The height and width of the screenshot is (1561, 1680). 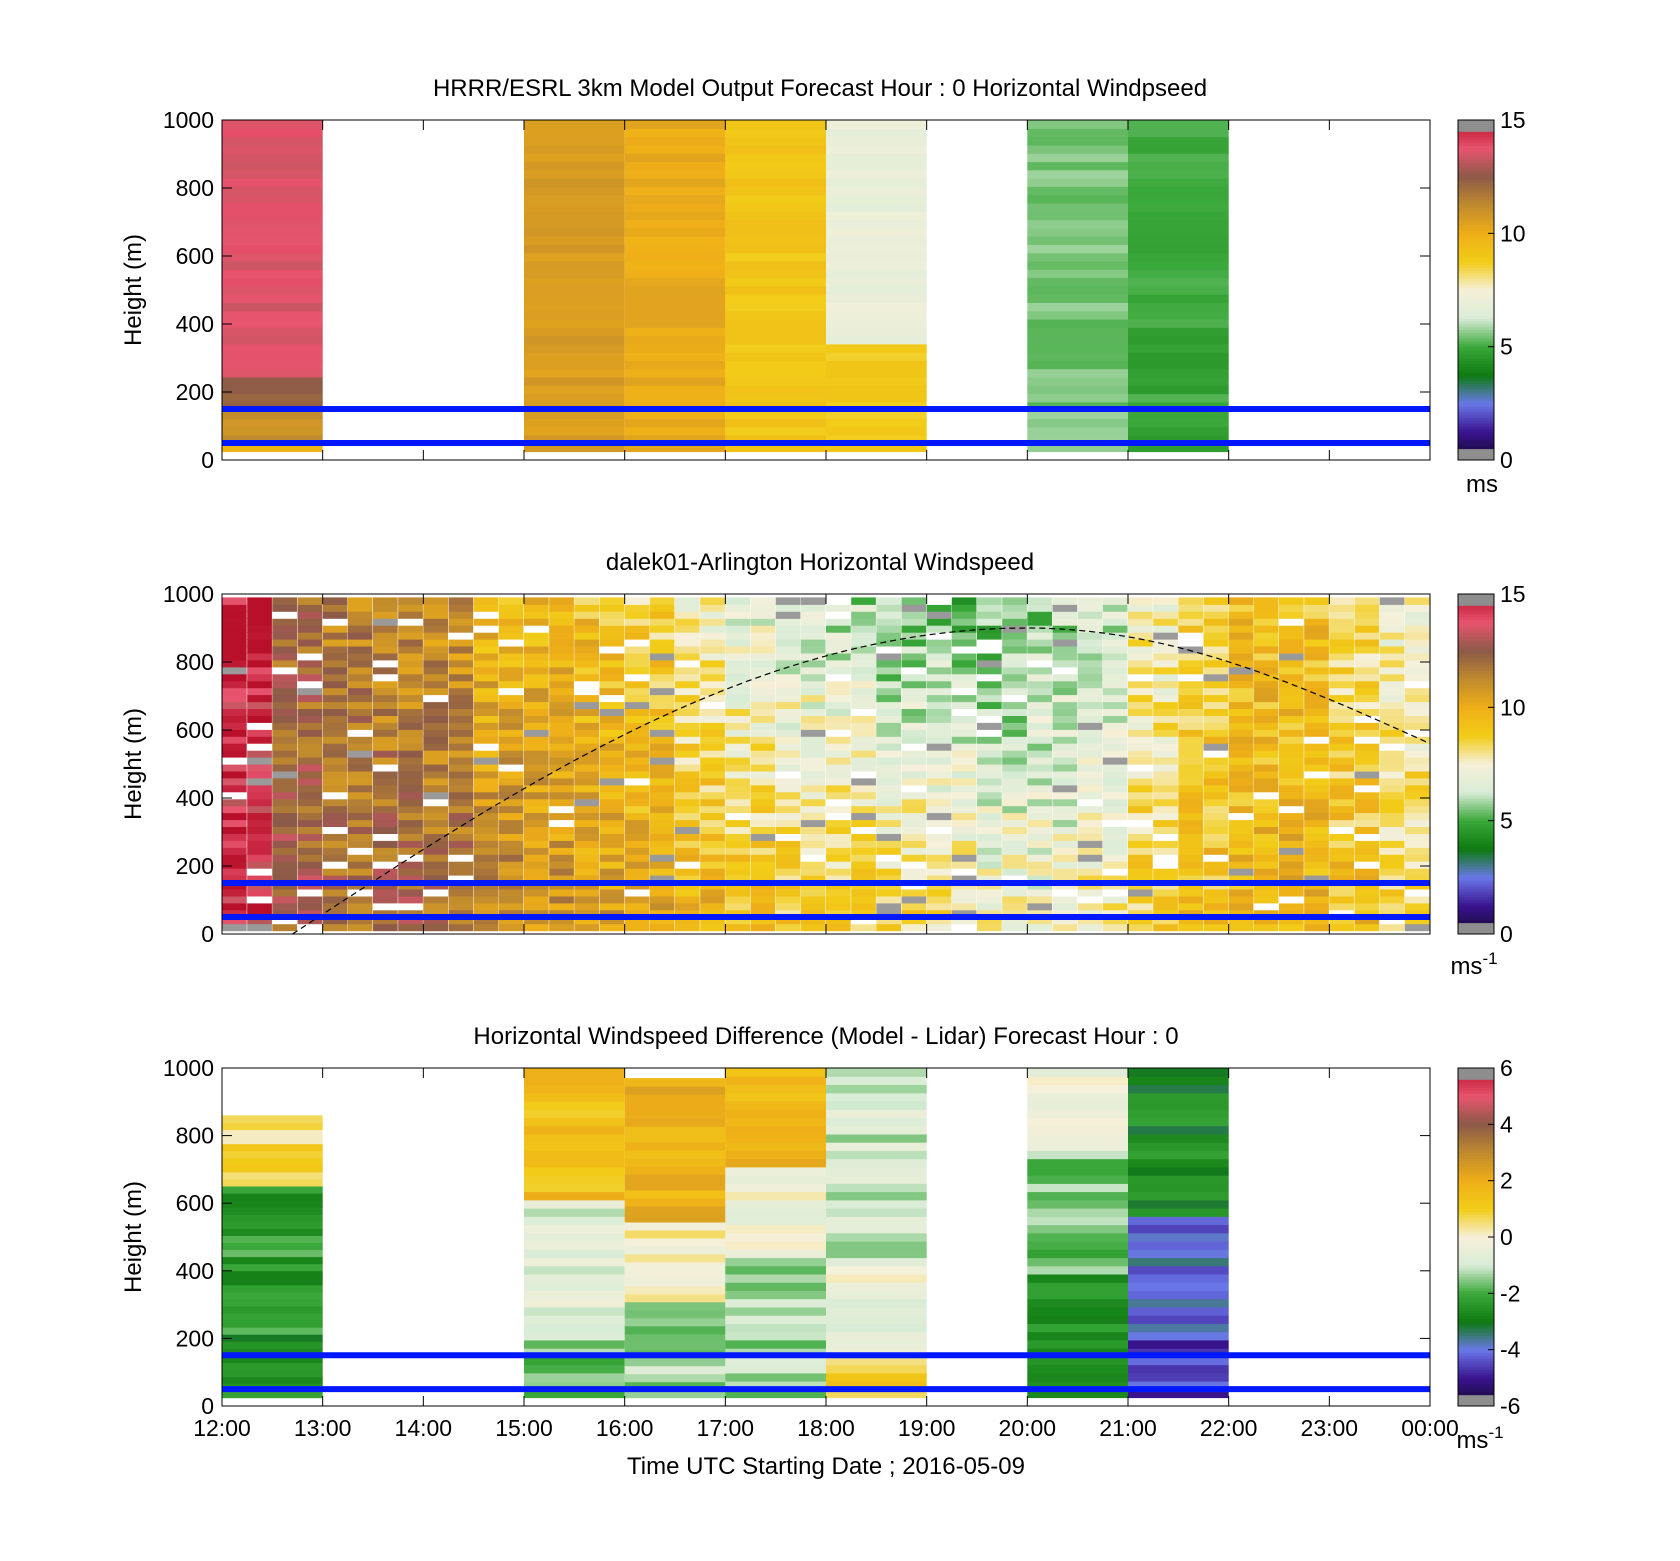 What do you see at coordinates (195, 256) in the screenshot?
I see `ytick-label: 600` at bounding box center [195, 256].